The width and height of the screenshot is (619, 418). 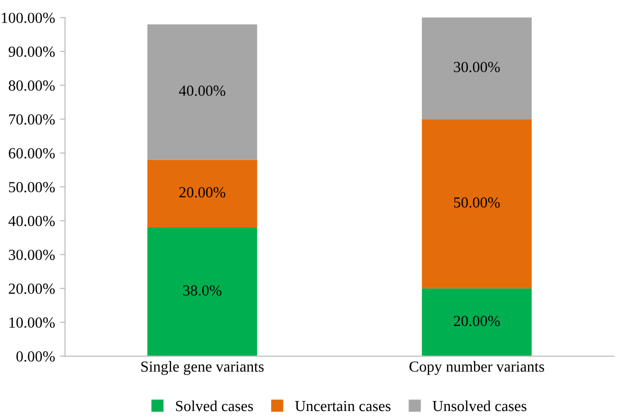 What do you see at coordinates (31, 289) in the screenshot?
I see `y-tick-label: 20.00%` at bounding box center [31, 289].